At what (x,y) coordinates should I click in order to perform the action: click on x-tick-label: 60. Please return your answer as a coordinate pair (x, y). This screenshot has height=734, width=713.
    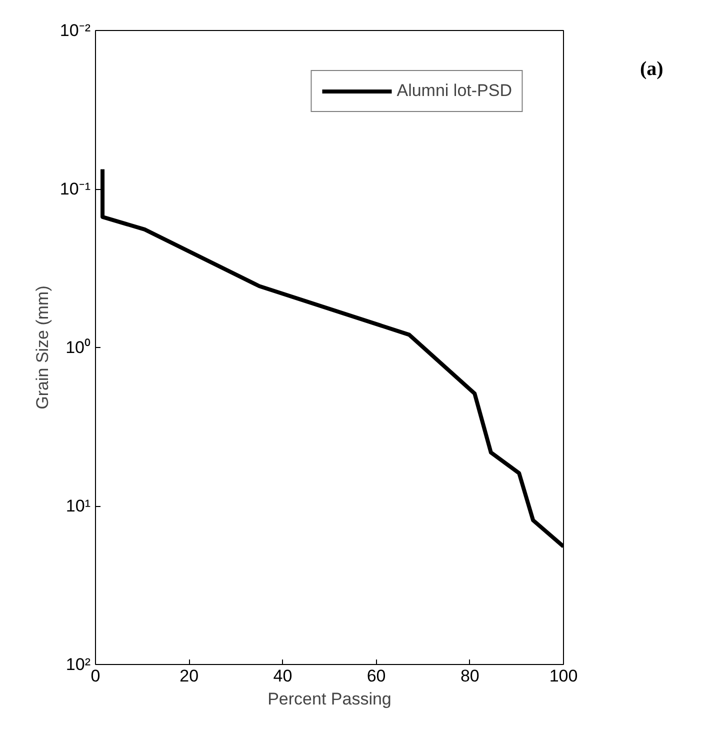
    Looking at the image, I should click on (376, 676).